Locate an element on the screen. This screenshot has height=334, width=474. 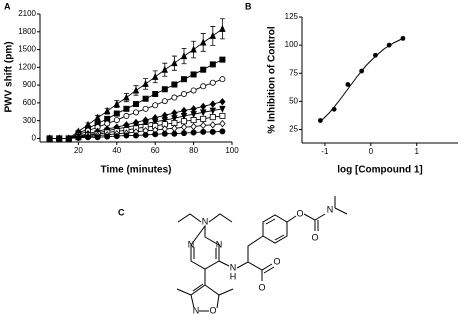
y-tick-label: 25 is located at coordinates (293, 129).